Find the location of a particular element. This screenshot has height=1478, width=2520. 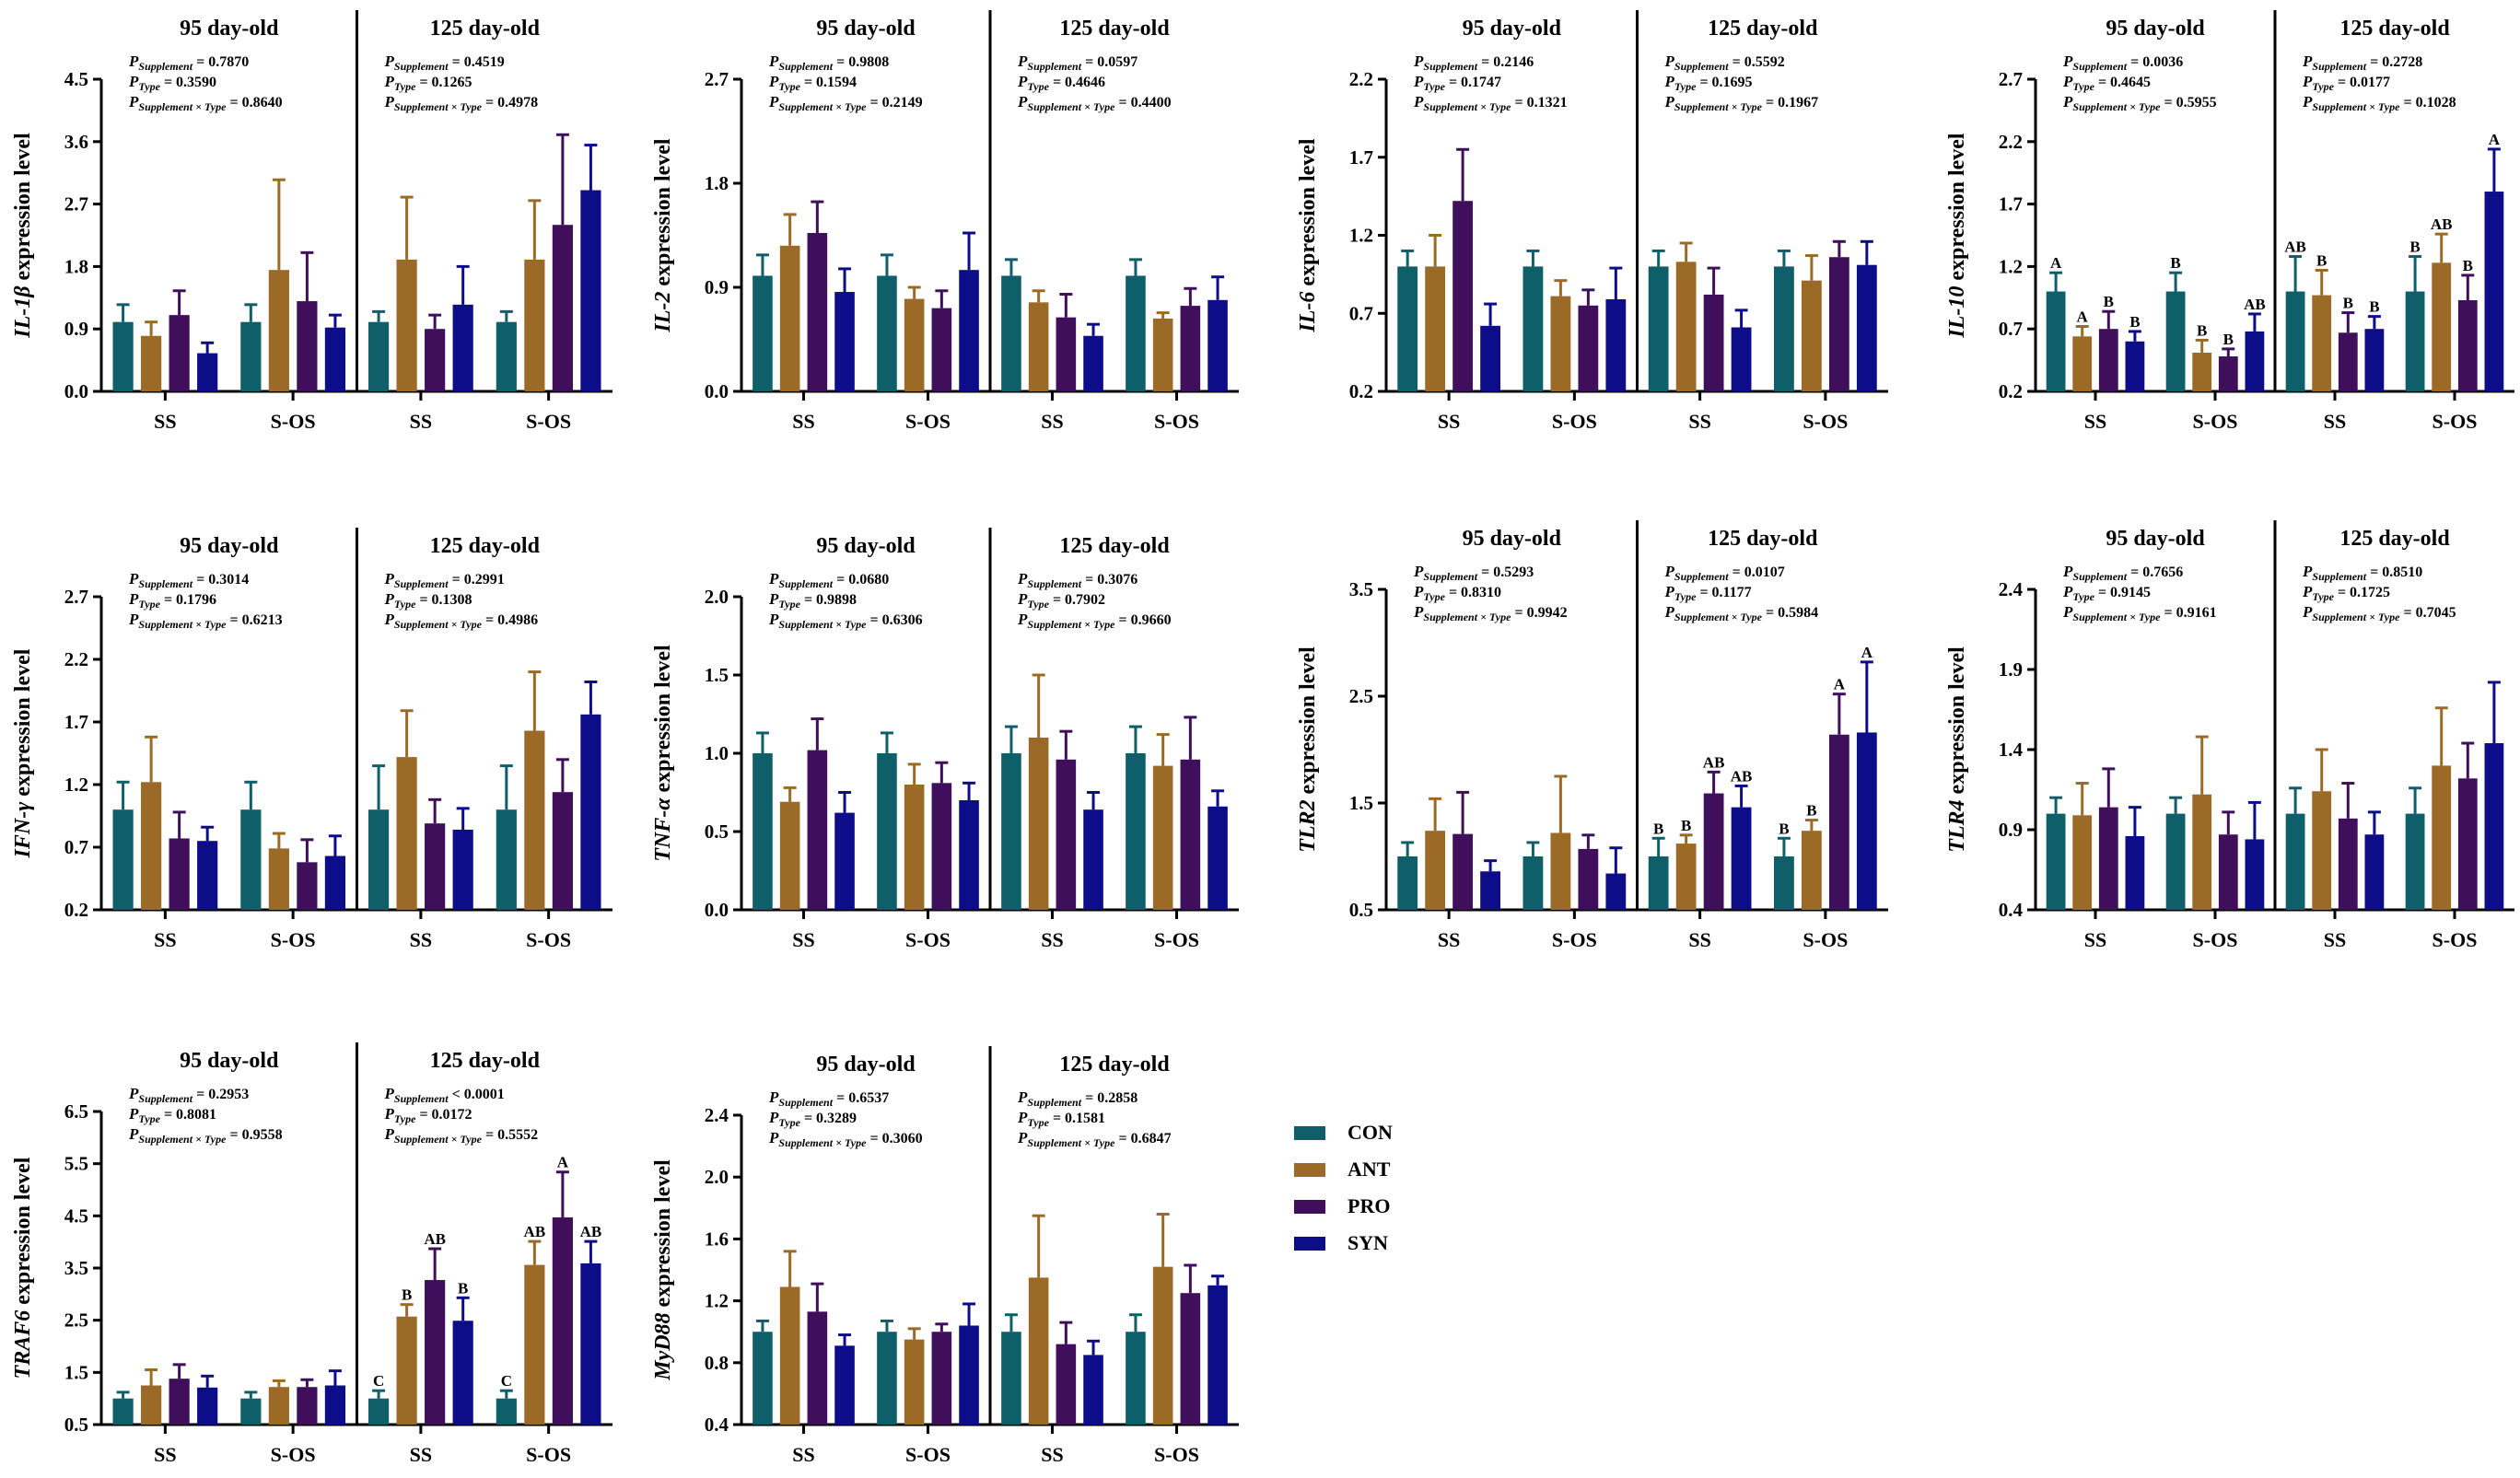

p-value: = 0.2858 is located at coordinates (1109, 1098).